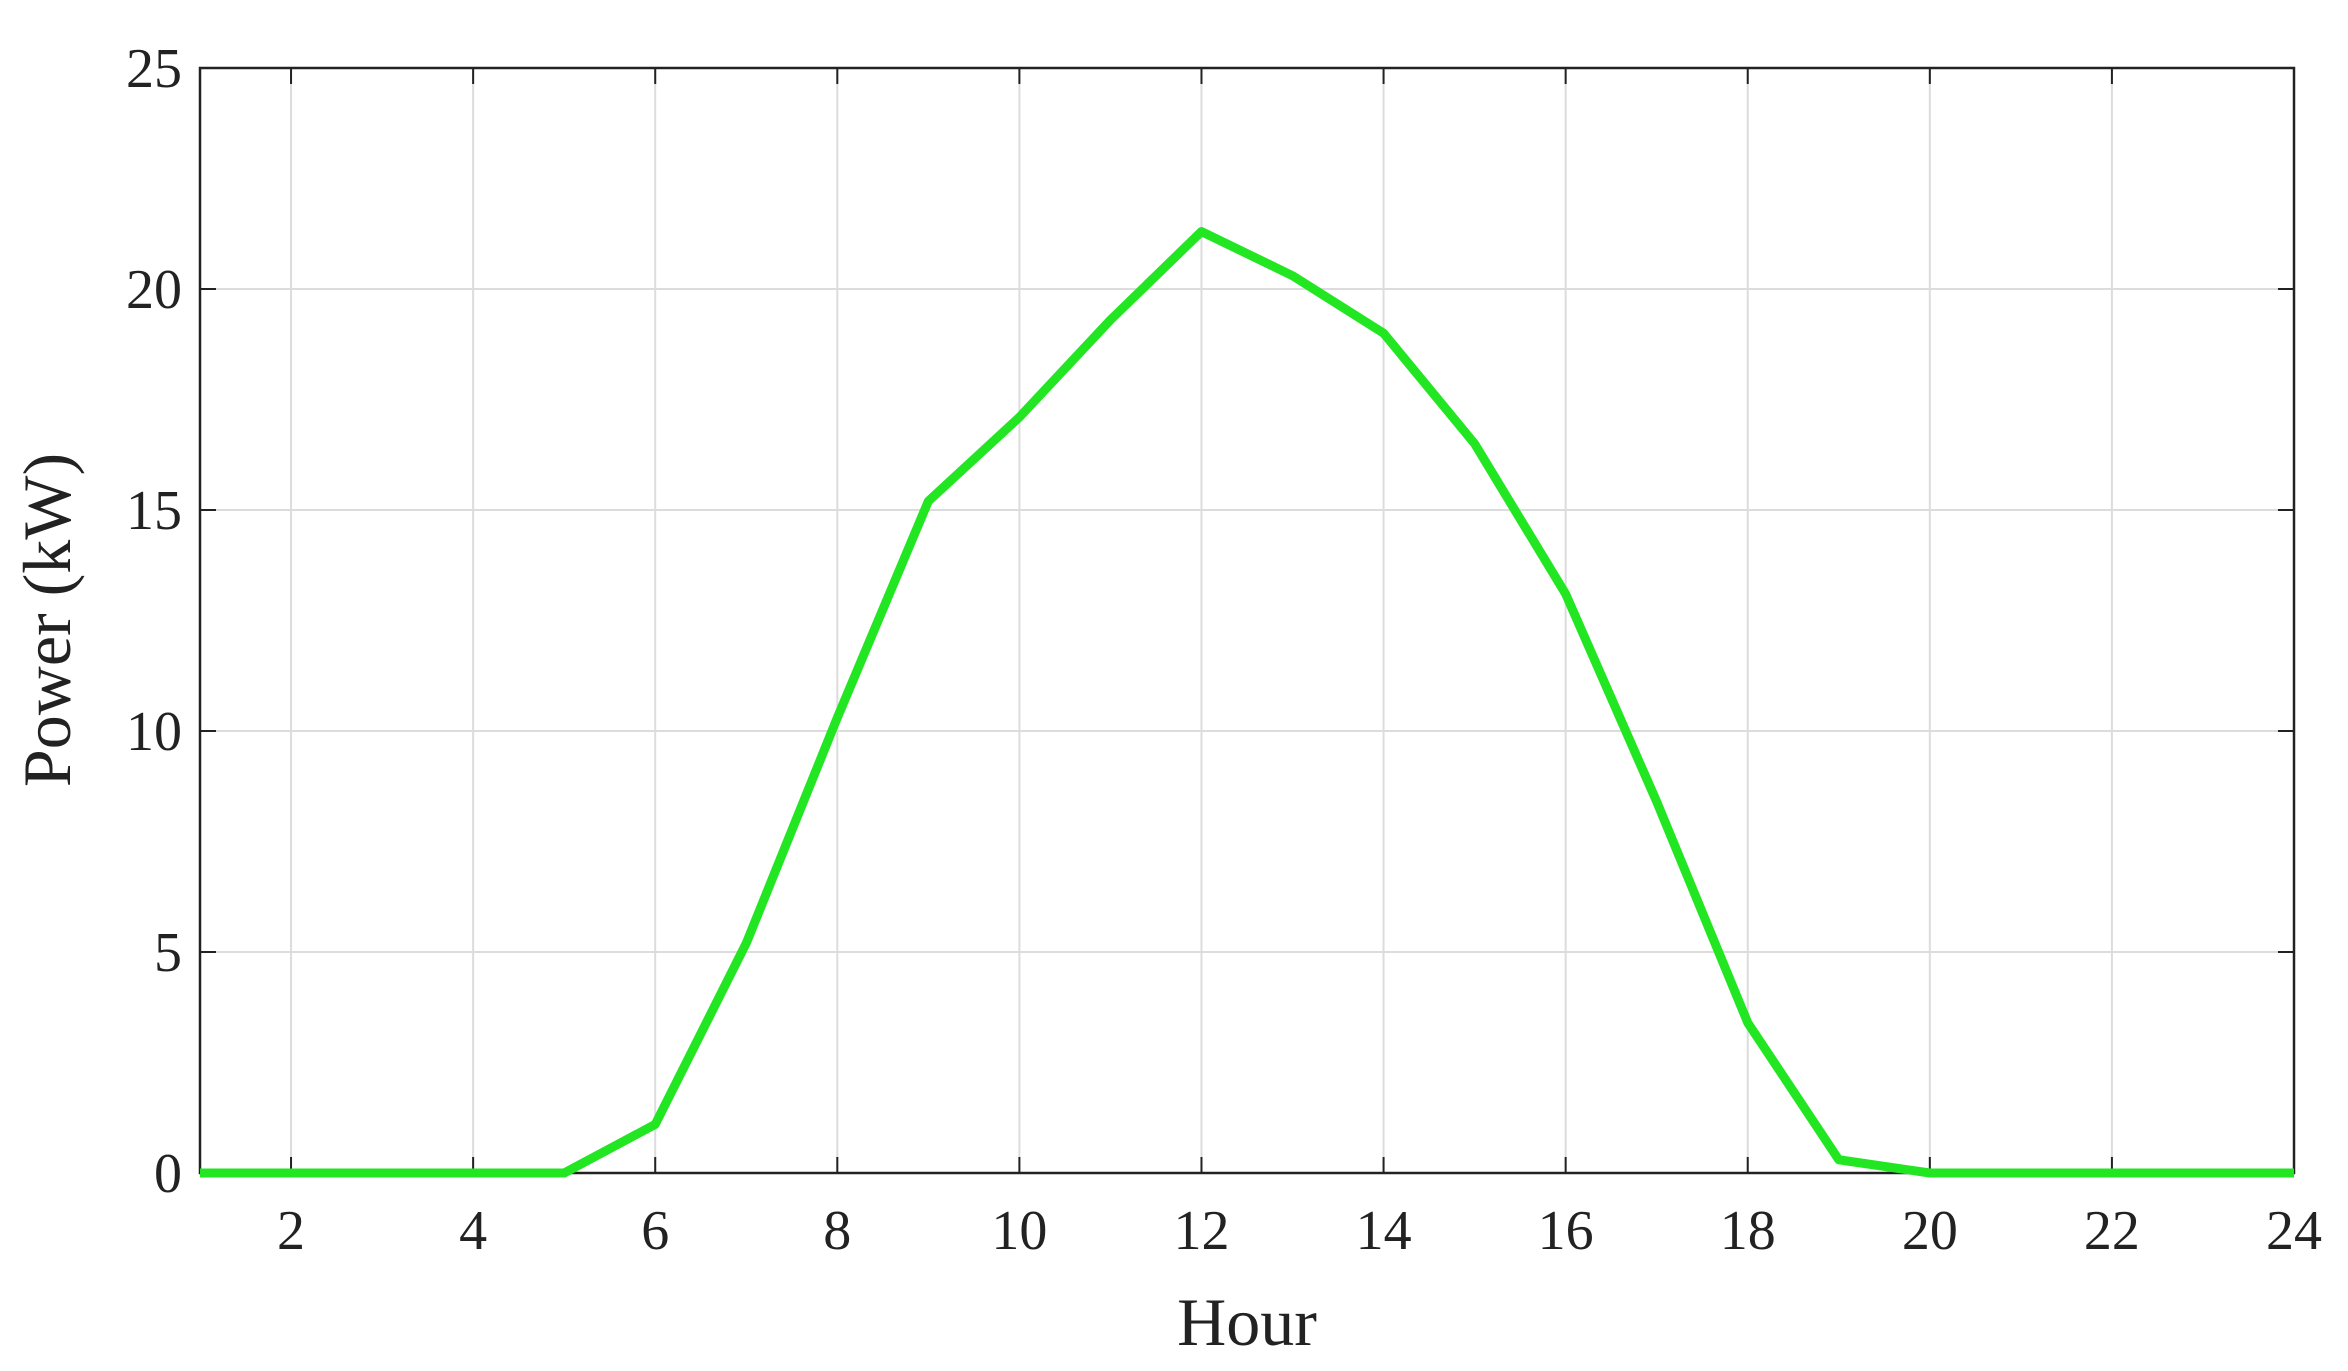 Image resolution: width=2348 pixels, height=1371 pixels. Describe the element at coordinates (1384, 1231) in the screenshot. I see `x-tick-label: 14` at that location.